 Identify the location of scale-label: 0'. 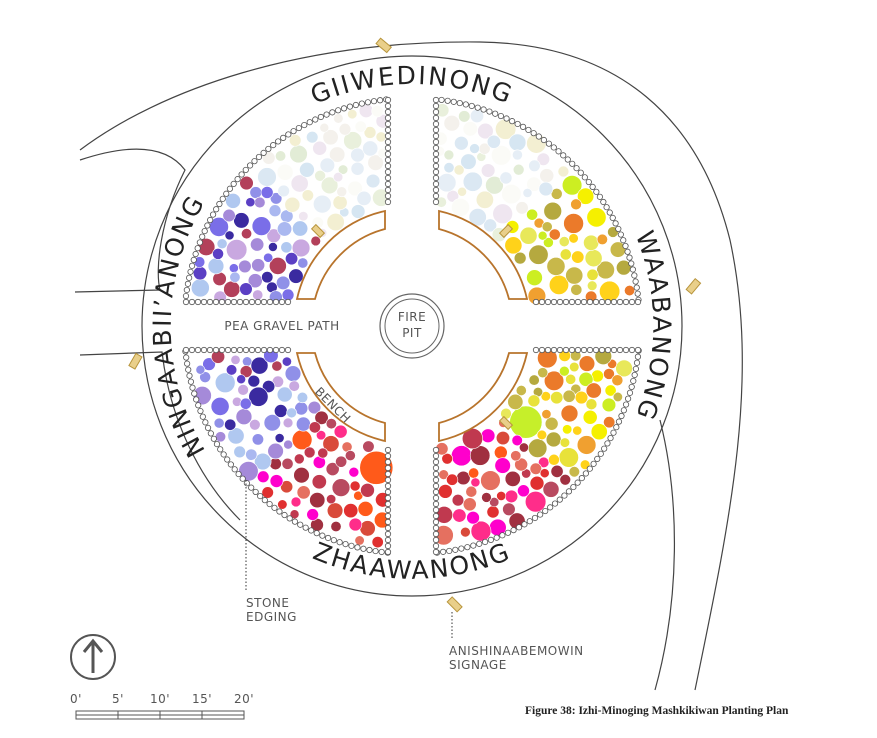
(76, 699).